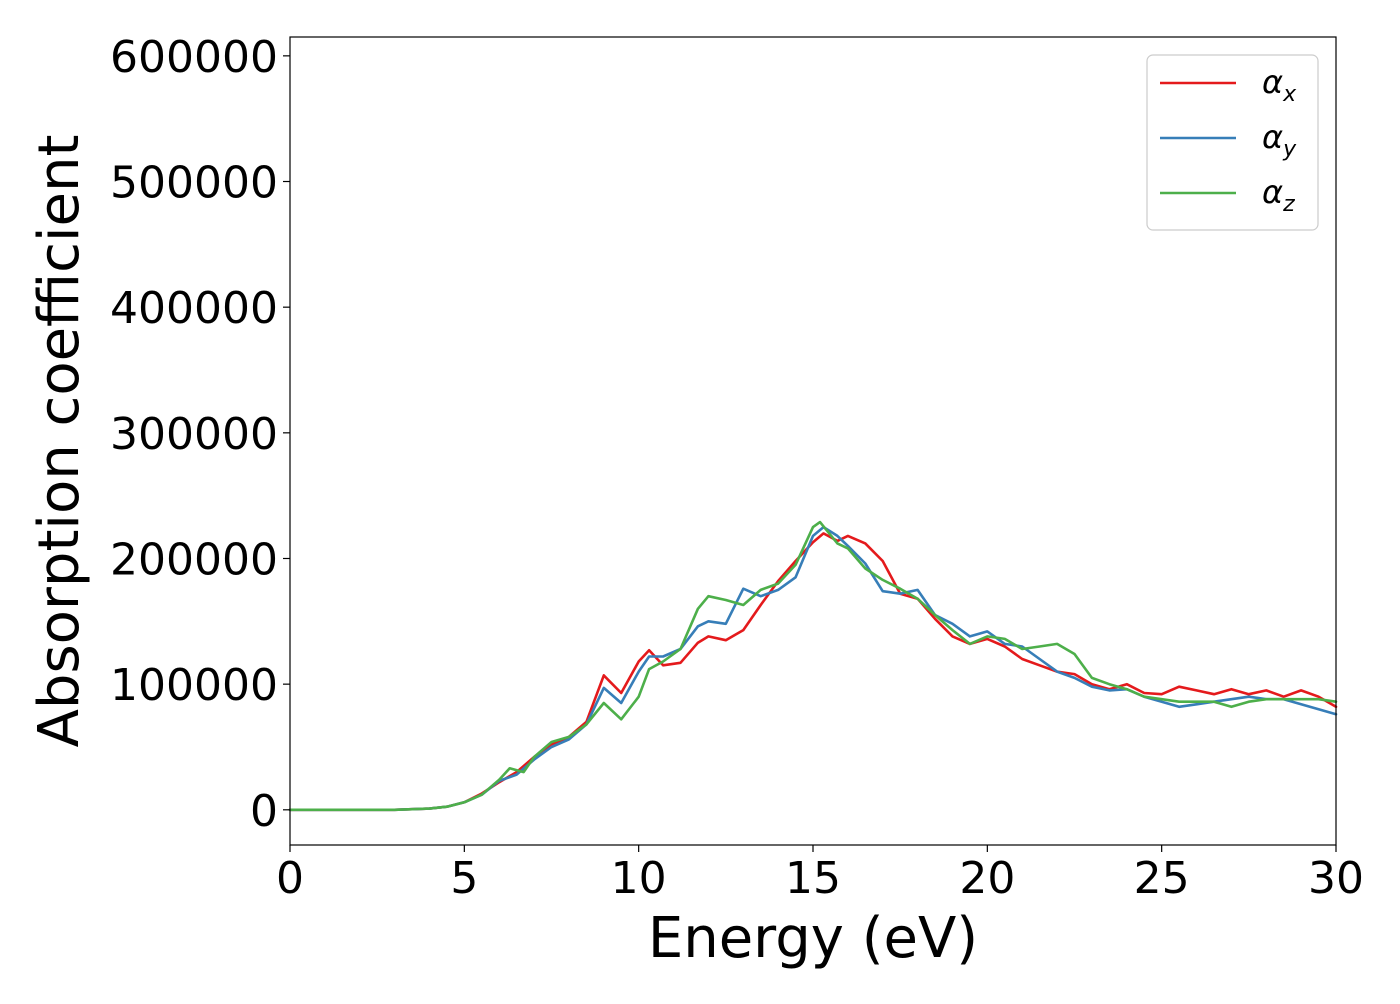 The height and width of the screenshot is (1004, 1400). Describe the element at coordinates (464, 878) in the screenshot. I see `x-tick-label: 5` at that location.